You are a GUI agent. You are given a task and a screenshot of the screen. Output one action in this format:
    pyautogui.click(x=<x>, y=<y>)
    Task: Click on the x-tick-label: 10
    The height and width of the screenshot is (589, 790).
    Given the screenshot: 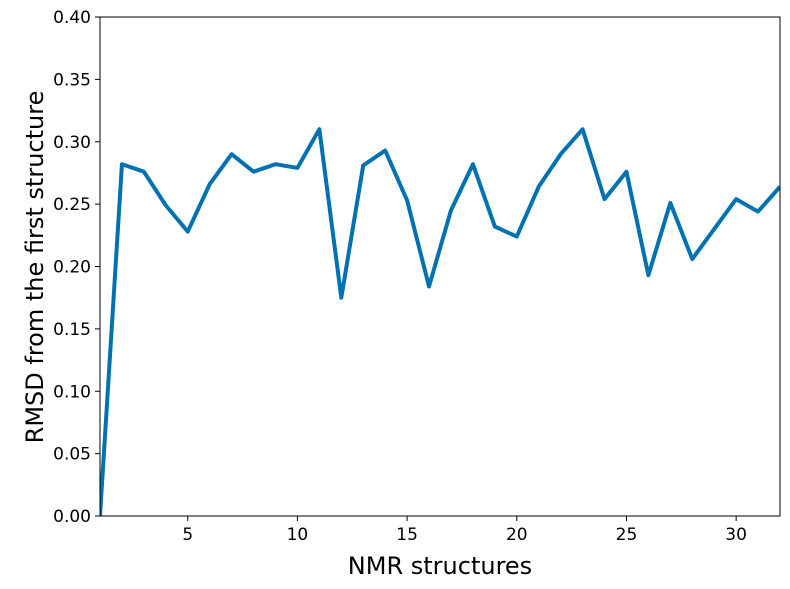 What is the action you would take?
    pyautogui.click(x=298, y=535)
    